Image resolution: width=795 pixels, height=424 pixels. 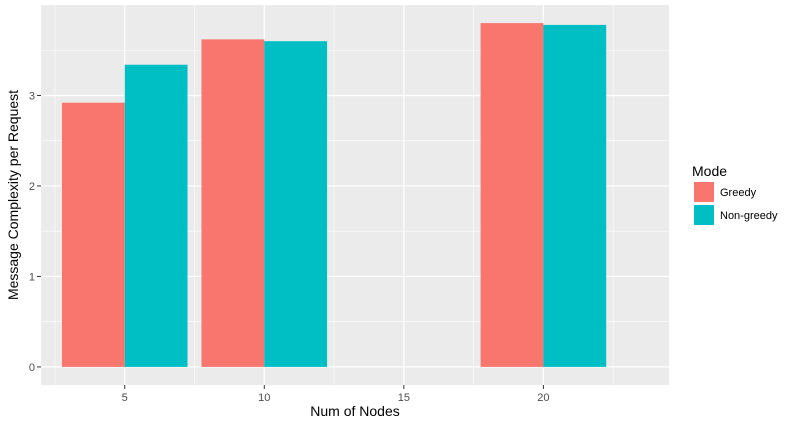 What do you see at coordinates (32, 96) in the screenshot?
I see `y-tick-label: 3` at bounding box center [32, 96].